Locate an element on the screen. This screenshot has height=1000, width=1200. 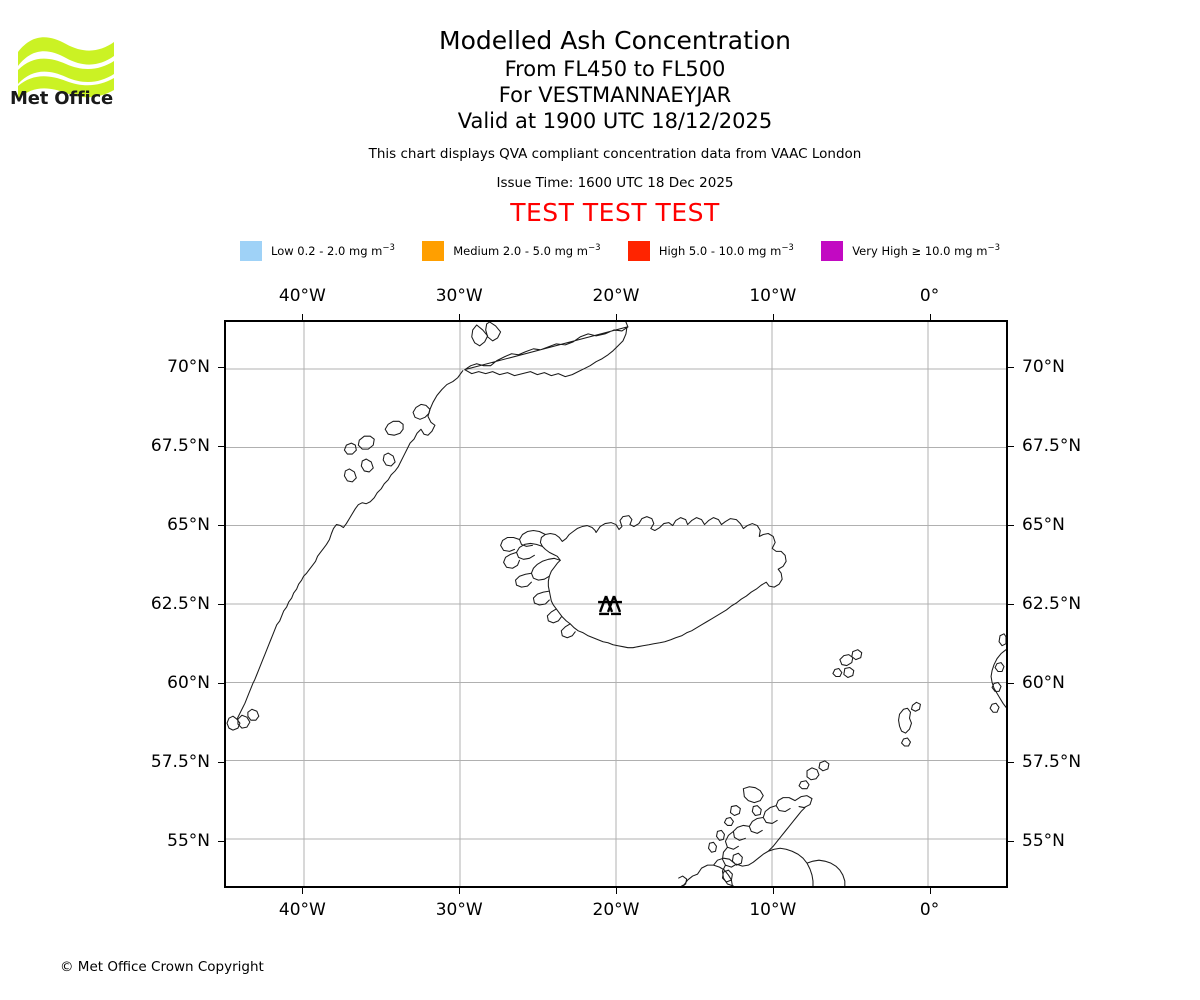
lon-label-bottom: 10°W is located at coordinates (773, 910).